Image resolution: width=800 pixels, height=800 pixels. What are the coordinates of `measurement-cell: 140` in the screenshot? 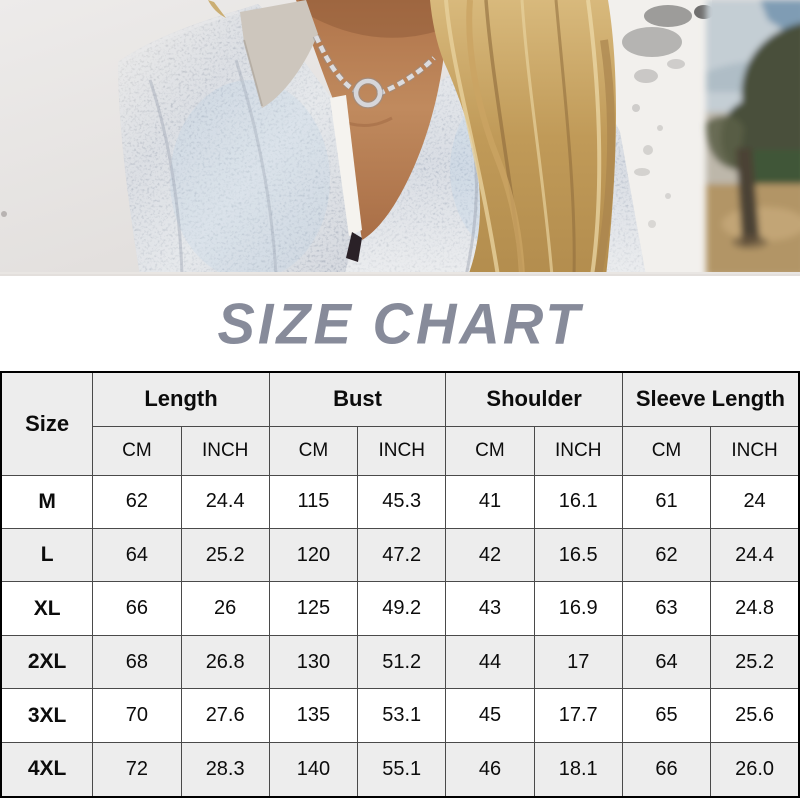 It's located at (313, 769).